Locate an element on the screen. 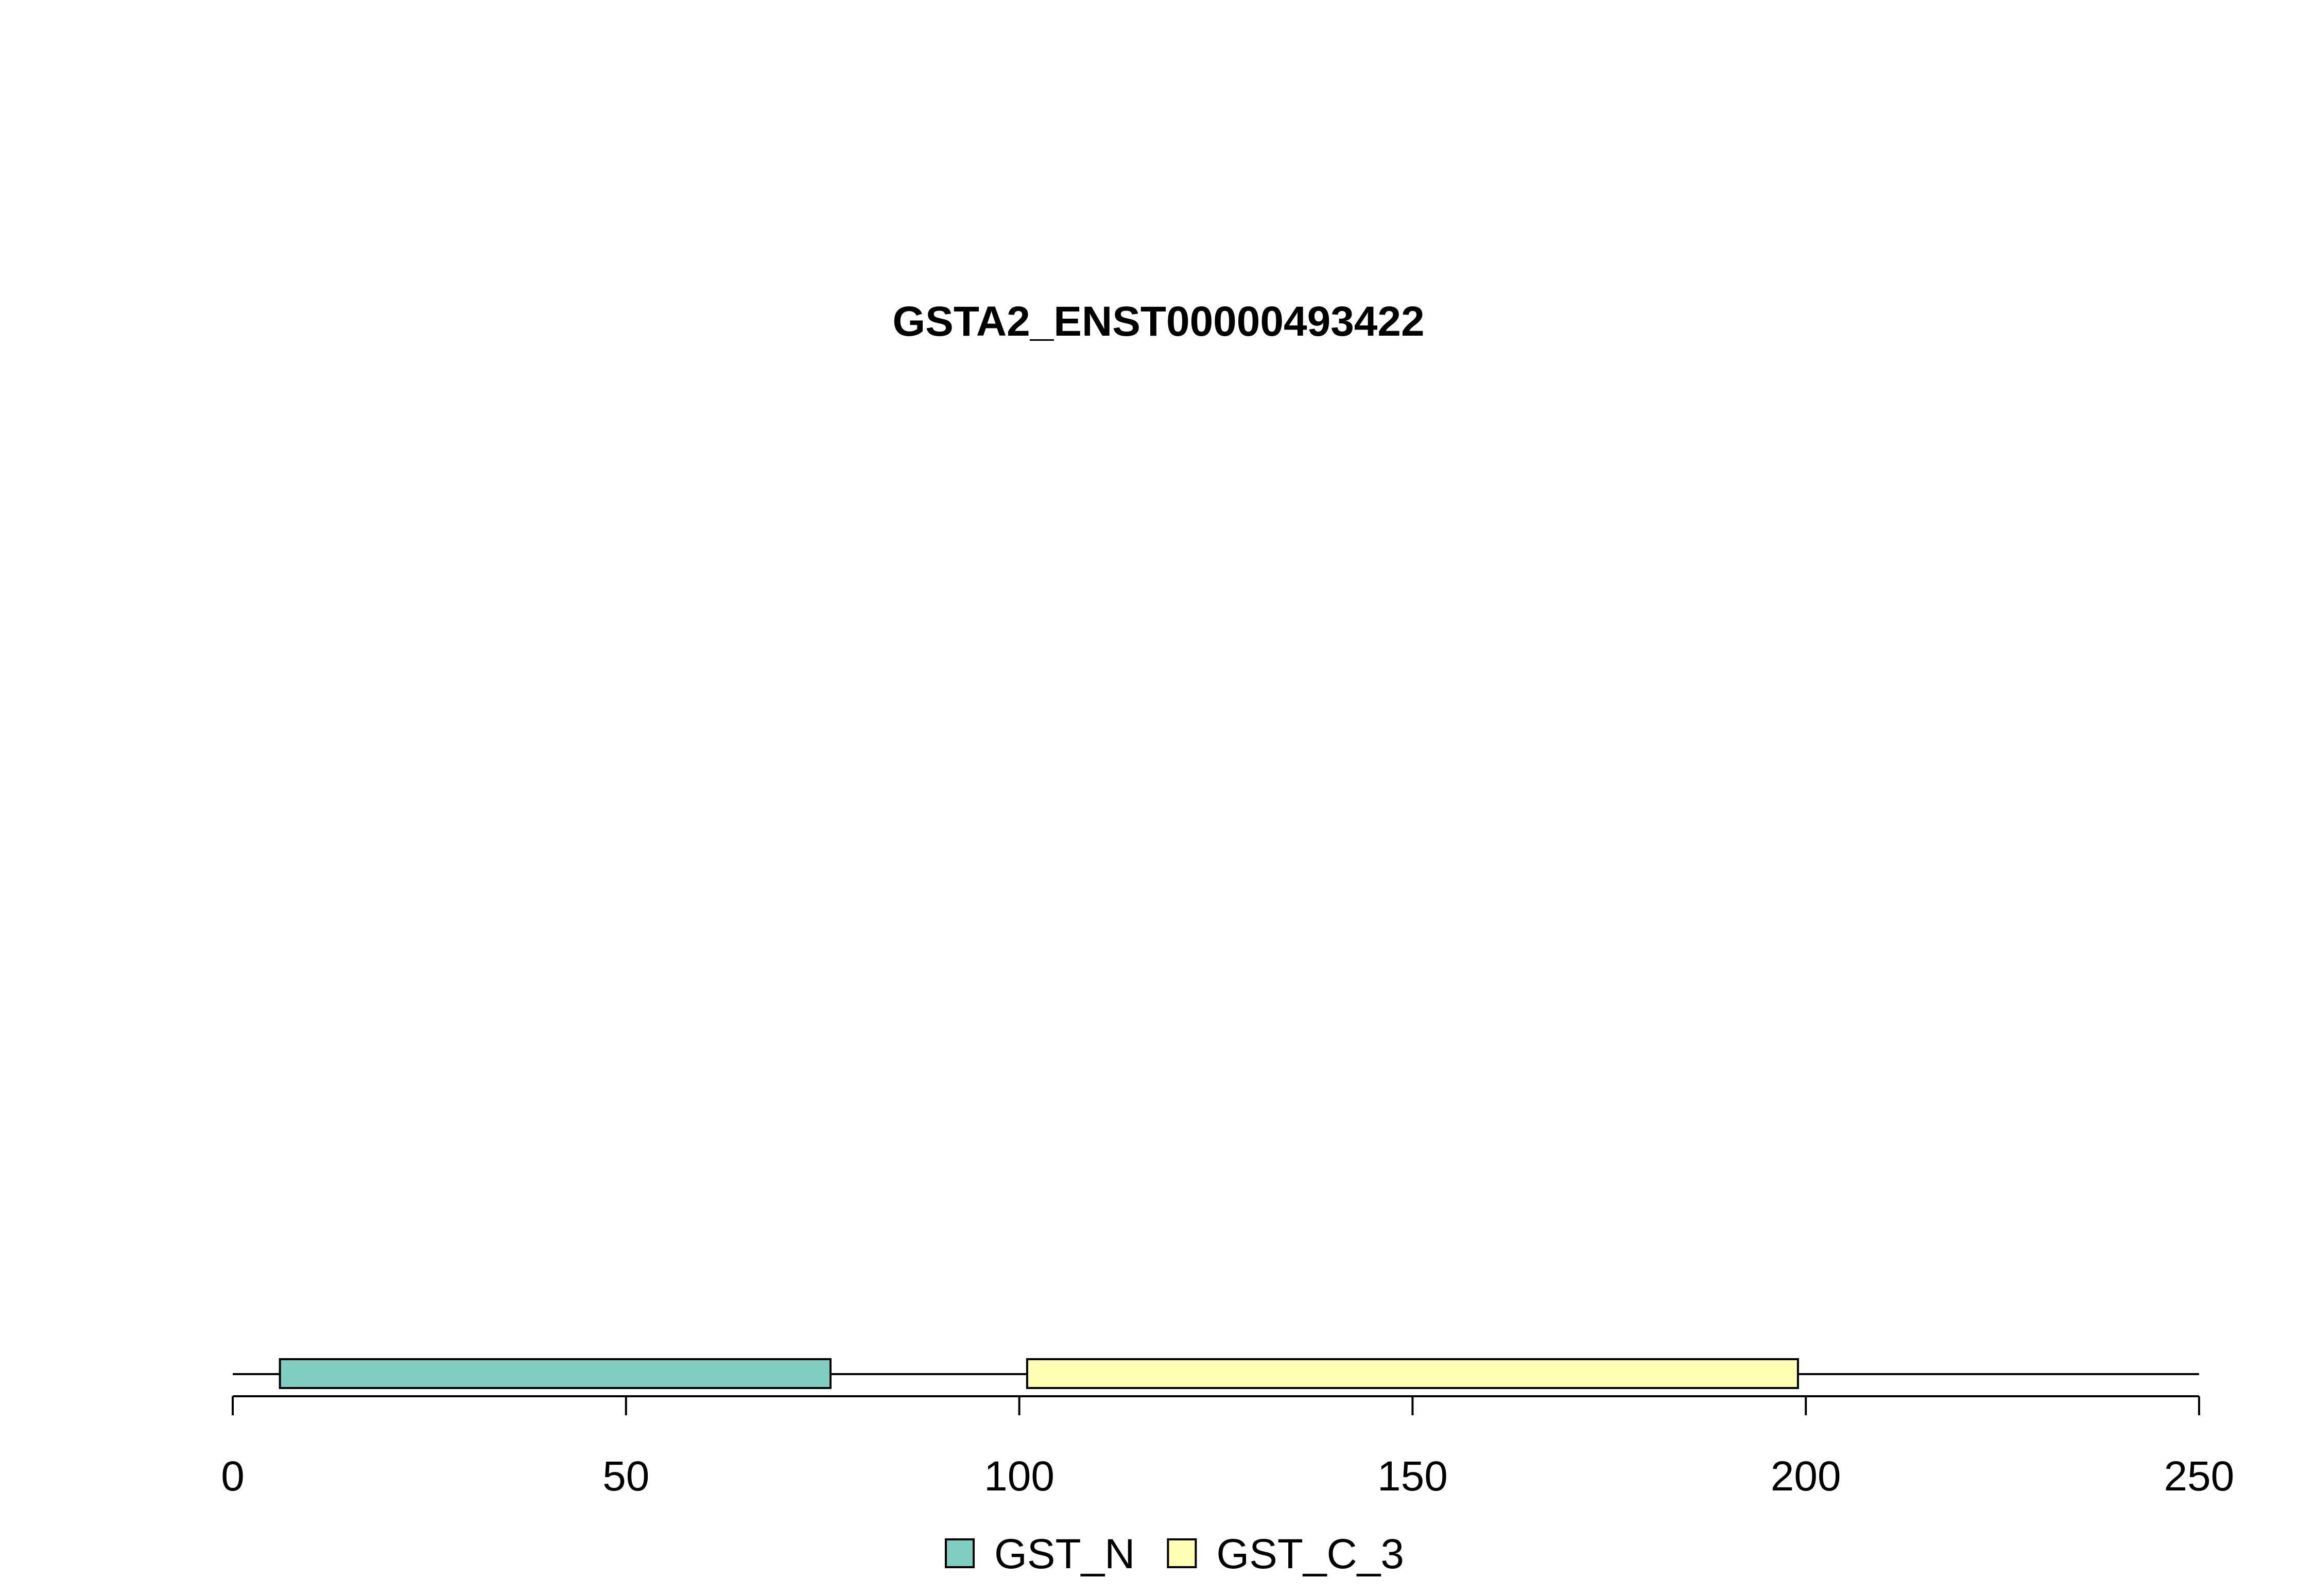 Image resolution: width=2317 pixels, height=1596 pixels. x-tick-label: 0 is located at coordinates (233, 1476).